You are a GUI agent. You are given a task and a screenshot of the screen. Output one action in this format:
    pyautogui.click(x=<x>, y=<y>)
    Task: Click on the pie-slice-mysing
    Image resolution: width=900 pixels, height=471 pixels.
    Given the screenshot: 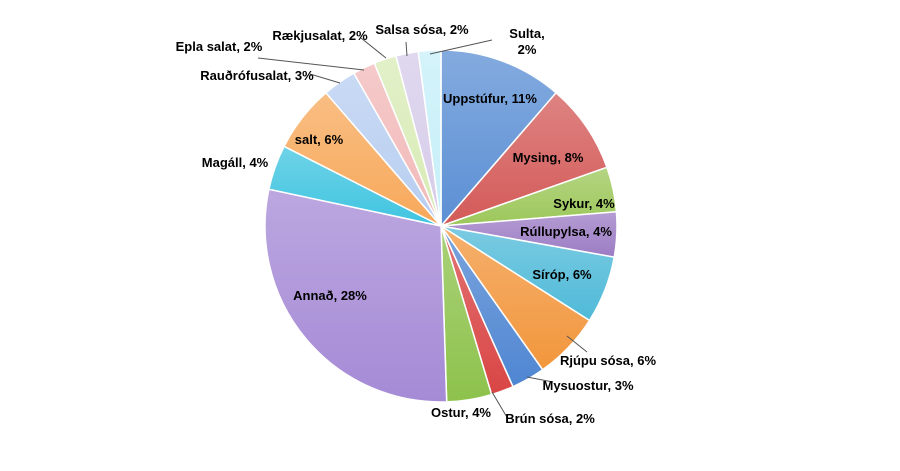 What is the action you would take?
    pyautogui.click(x=523, y=159)
    